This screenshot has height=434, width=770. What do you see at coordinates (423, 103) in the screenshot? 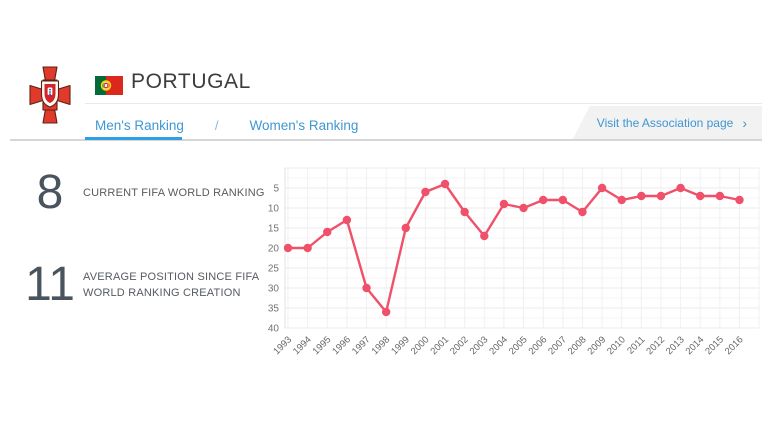
I see `title-divider` at bounding box center [423, 103].